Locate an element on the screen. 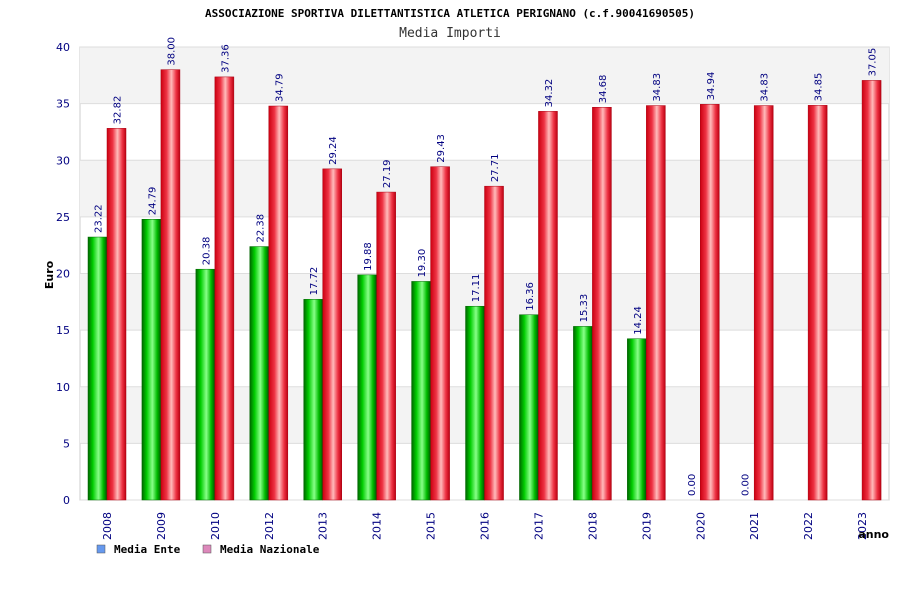 The width and height of the screenshot is (900, 600). data-label: 20.38 is located at coordinates (206, 251).